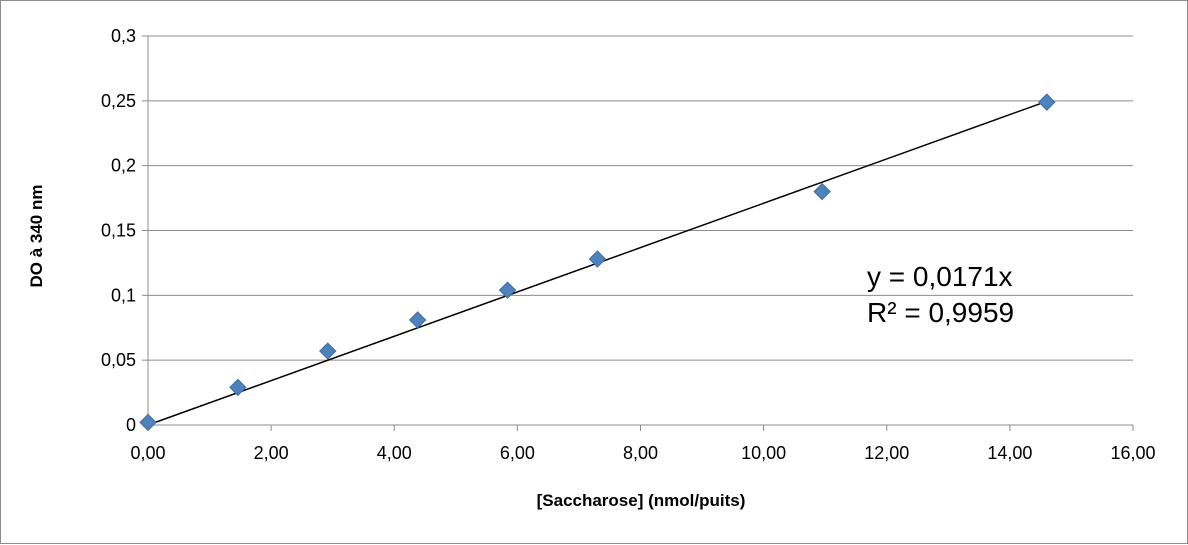 The height and width of the screenshot is (545, 1188). What do you see at coordinates (118, 360) in the screenshot?
I see `y-tick-label: 0,05` at bounding box center [118, 360].